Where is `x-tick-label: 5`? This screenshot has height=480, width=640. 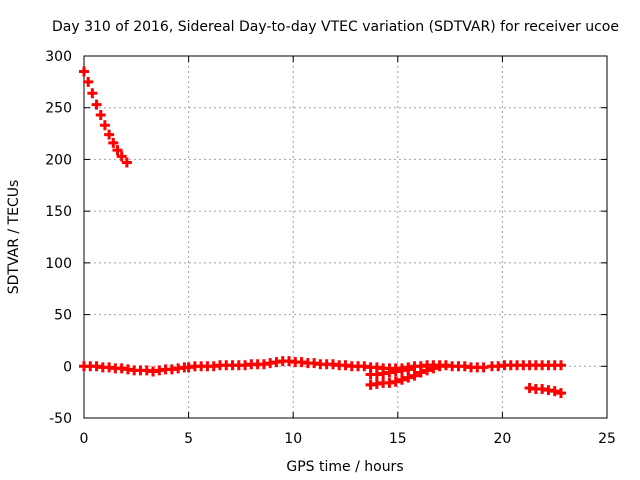 x-tick-label: 5 is located at coordinates (188, 439).